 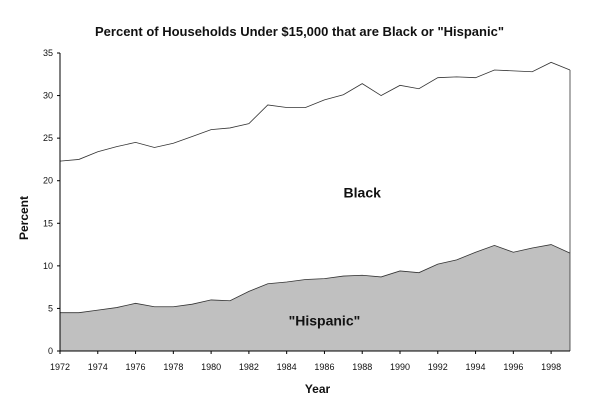 I want to click on x-tick-label: 1992, so click(x=438, y=367).